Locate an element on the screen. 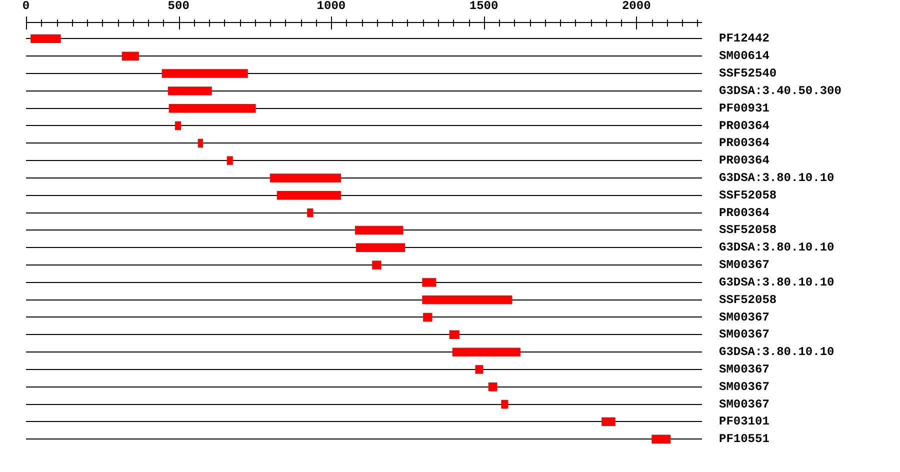 The width and height of the screenshot is (900, 472). x-tick-label: 1500 is located at coordinates (483, 6).